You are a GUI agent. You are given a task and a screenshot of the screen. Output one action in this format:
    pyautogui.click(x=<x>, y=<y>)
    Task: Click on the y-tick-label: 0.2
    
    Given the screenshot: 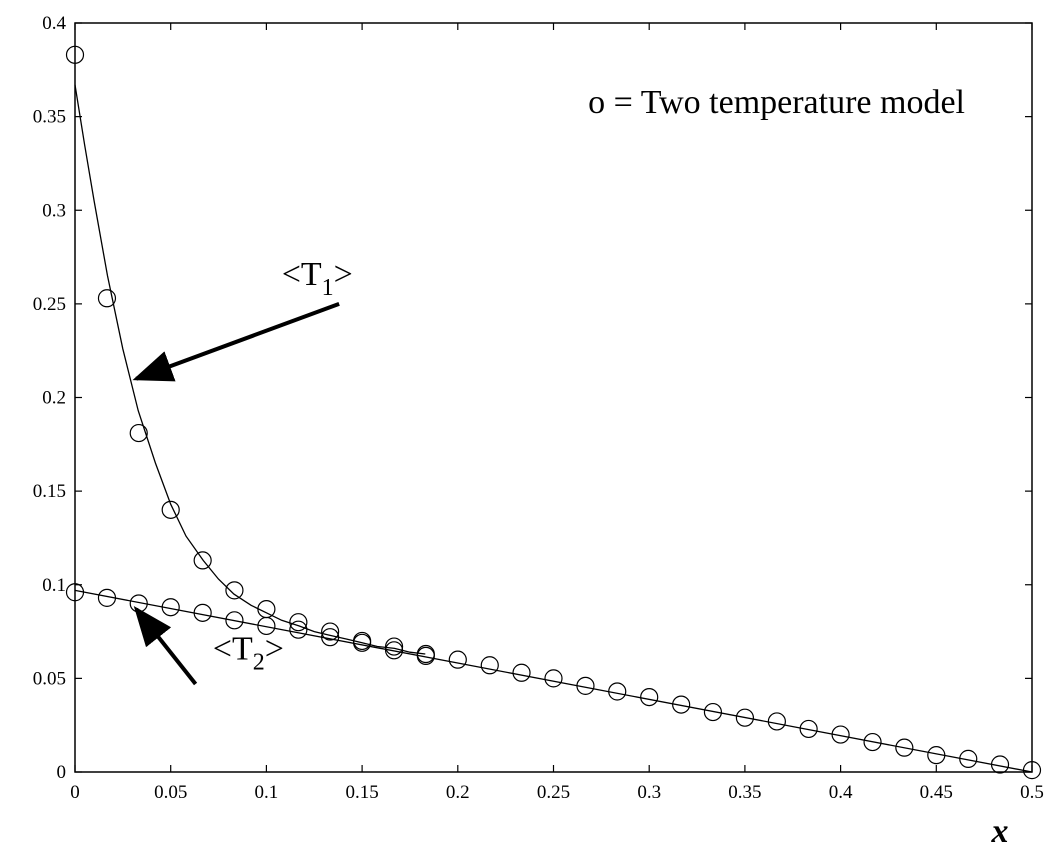 What is the action you would take?
    pyautogui.click(x=54, y=398)
    